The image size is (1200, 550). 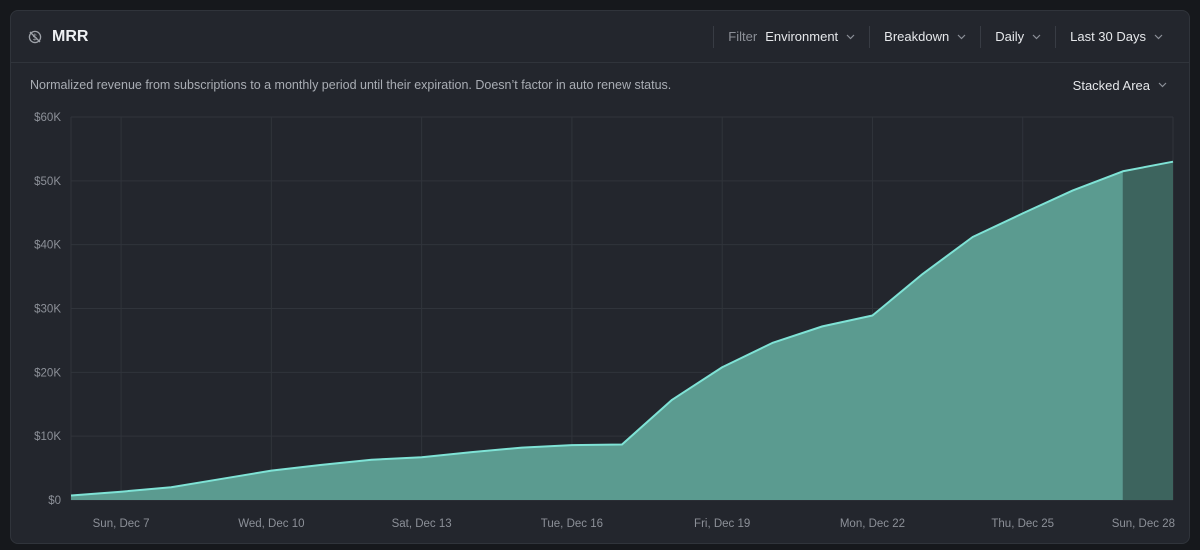 I want to click on card-title: MRR, so click(x=70, y=36).